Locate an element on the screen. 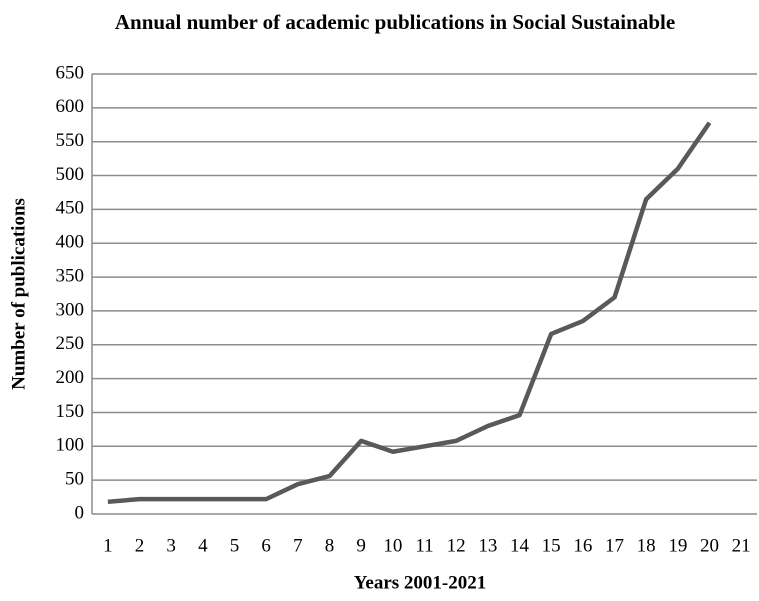 Image resolution: width=759 pixels, height=601 pixels. y-tick-label: 650 is located at coordinates (70, 72).